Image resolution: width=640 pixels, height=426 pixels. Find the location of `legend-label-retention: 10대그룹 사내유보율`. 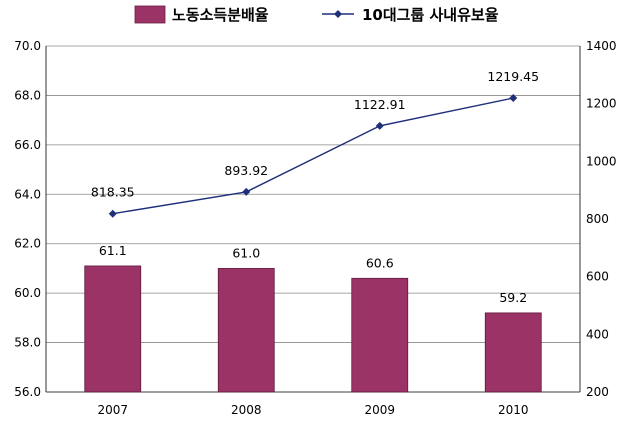

legend-label-retention: 10대그룹 사내유보율 is located at coordinates (430, 15).